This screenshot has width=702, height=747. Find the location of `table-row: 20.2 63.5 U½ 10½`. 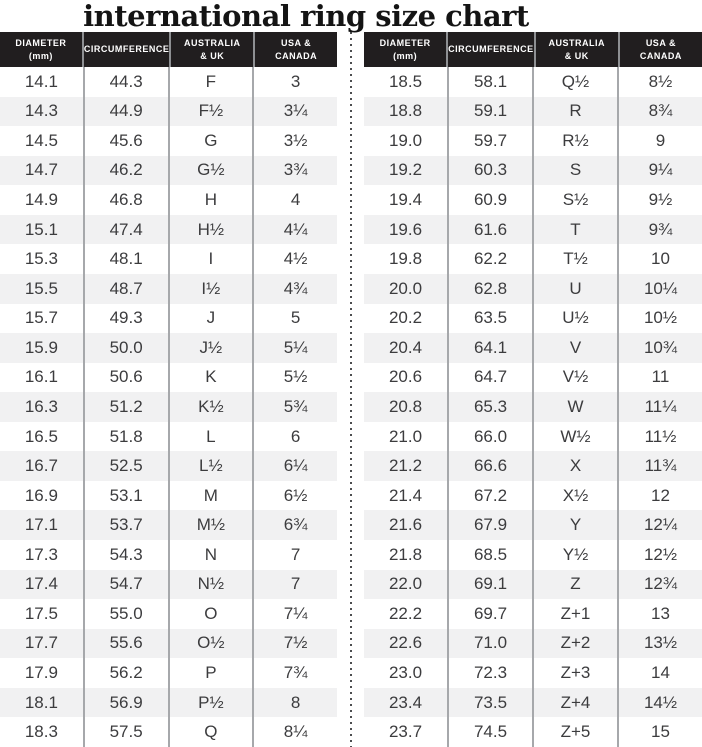

table-row: 20.2 63.5 U½ 10½ is located at coordinates (533, 318).